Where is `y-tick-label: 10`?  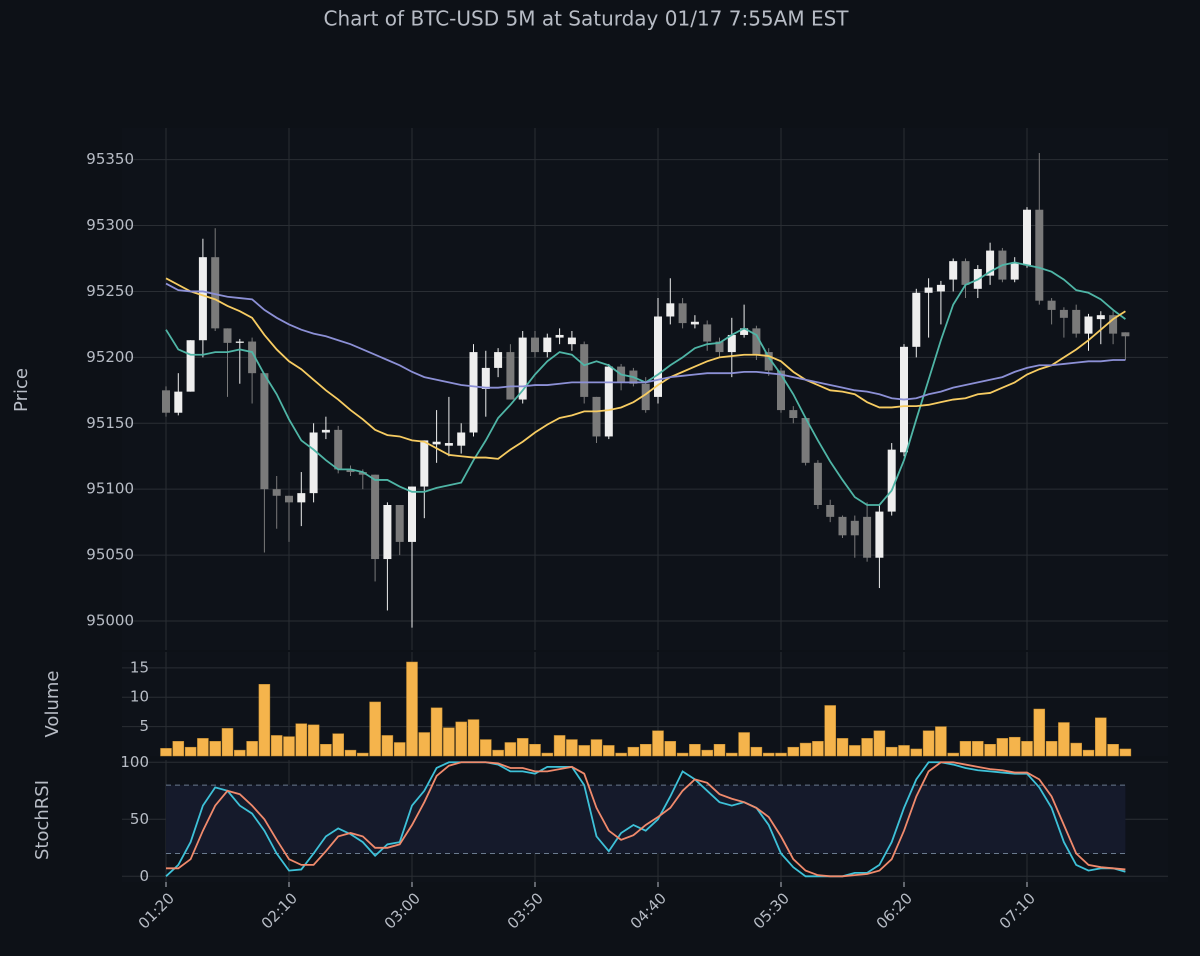 y-tick-label: 10 is located at coordinates (139, 697).